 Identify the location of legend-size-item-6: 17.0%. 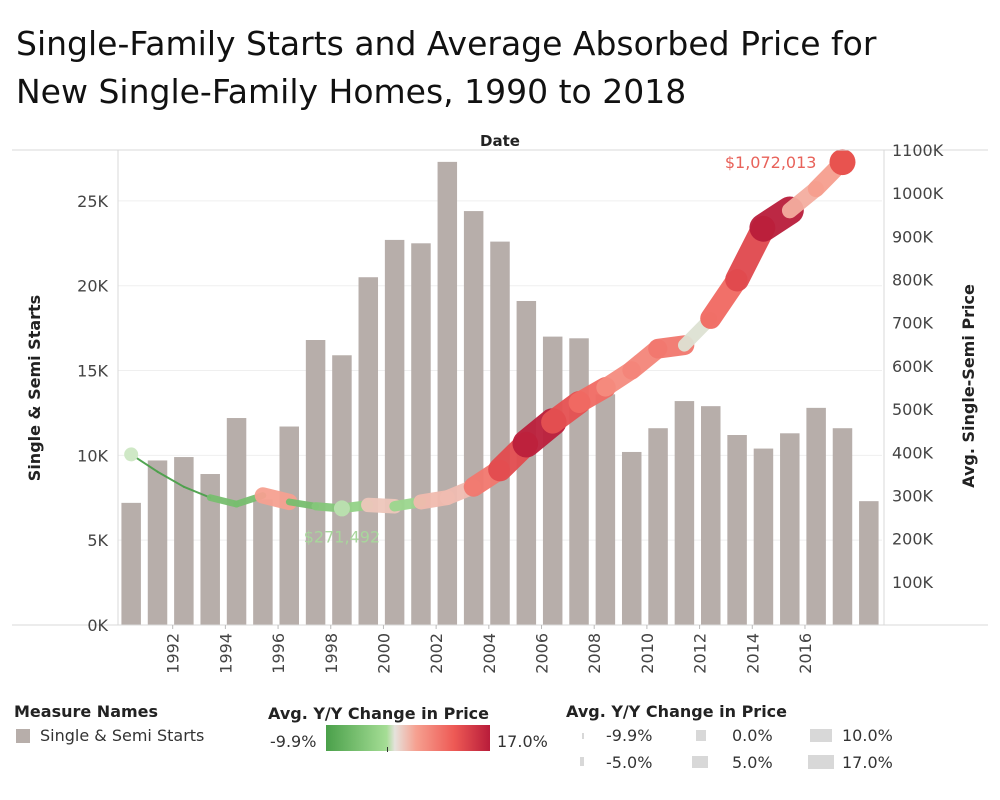
(867, 762).